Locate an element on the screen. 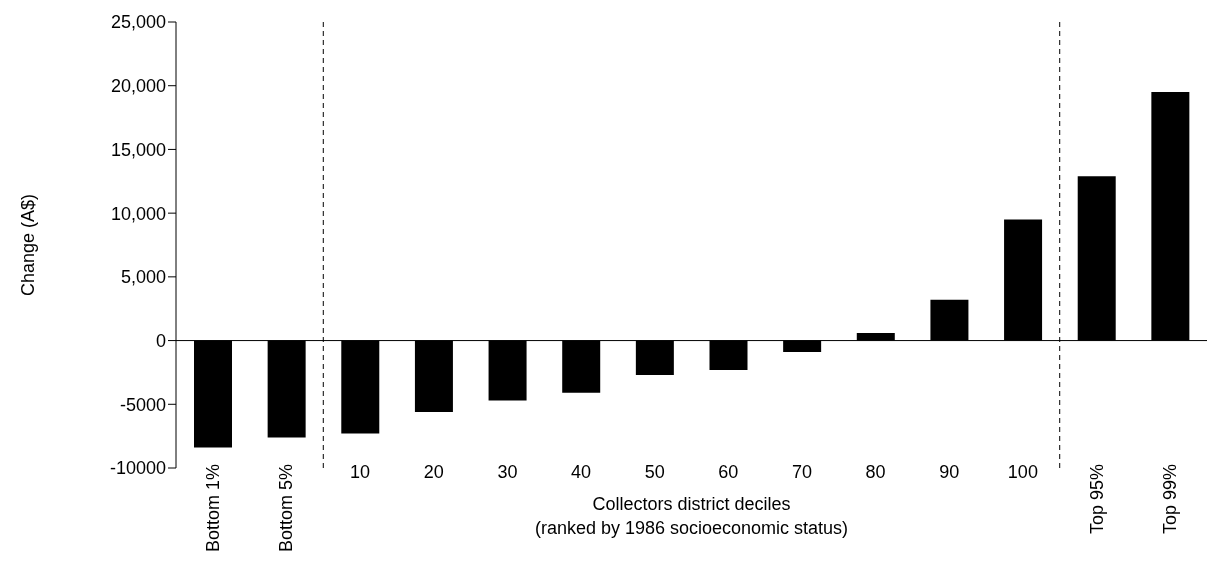  x-tick-label: 100 is located at coordinates (1022, 472).